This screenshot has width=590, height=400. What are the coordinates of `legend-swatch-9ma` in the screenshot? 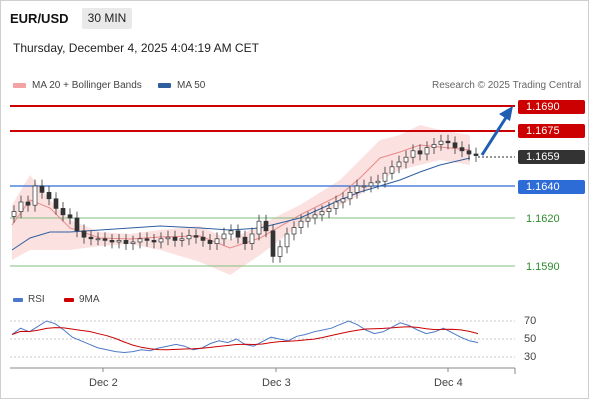 It's located at (69, 299).